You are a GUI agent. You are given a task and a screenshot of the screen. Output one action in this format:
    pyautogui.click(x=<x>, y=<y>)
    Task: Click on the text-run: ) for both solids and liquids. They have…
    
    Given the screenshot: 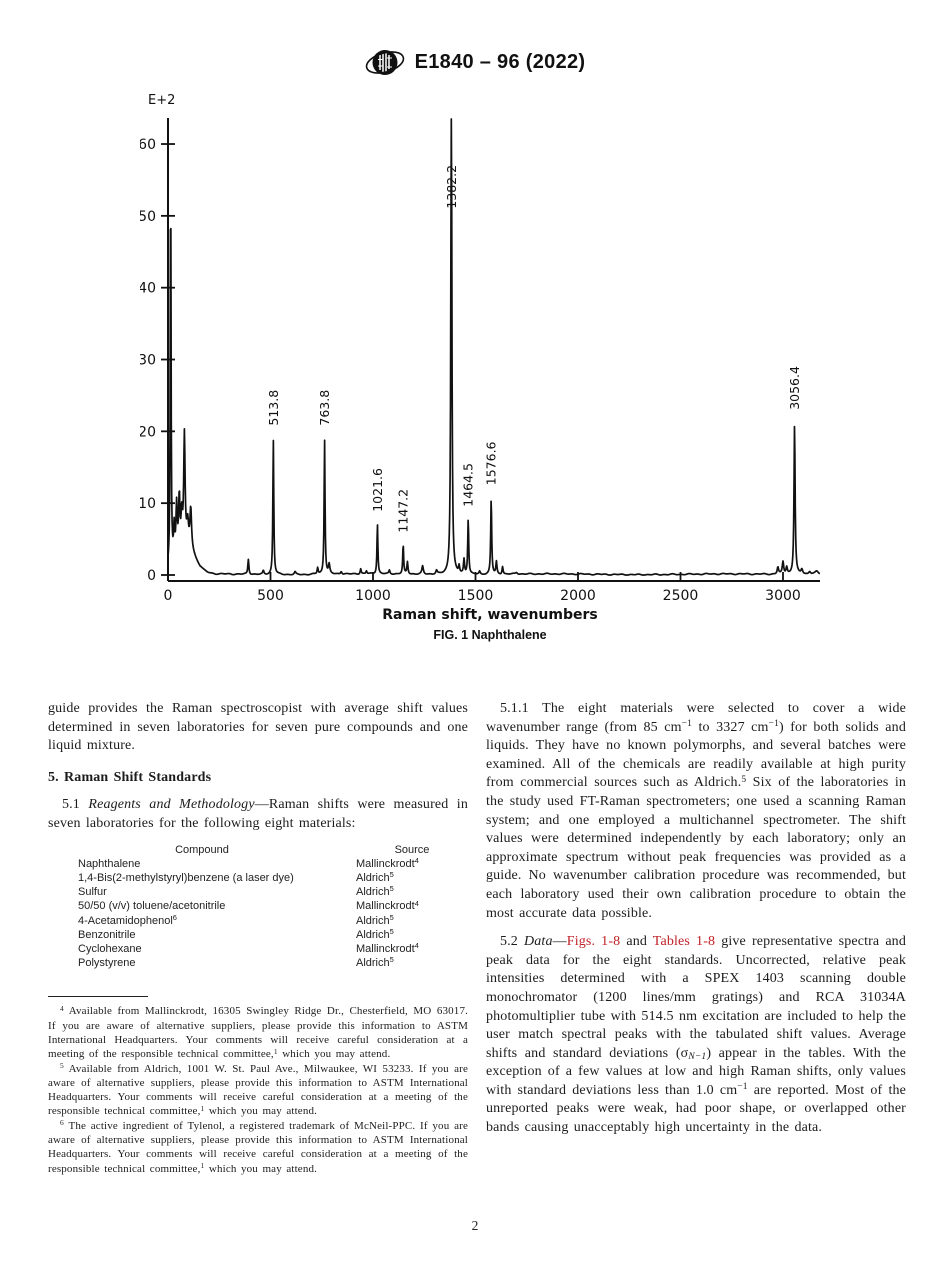 What is the action you would take?
    pyautogui.click(x=696, y=755)
    